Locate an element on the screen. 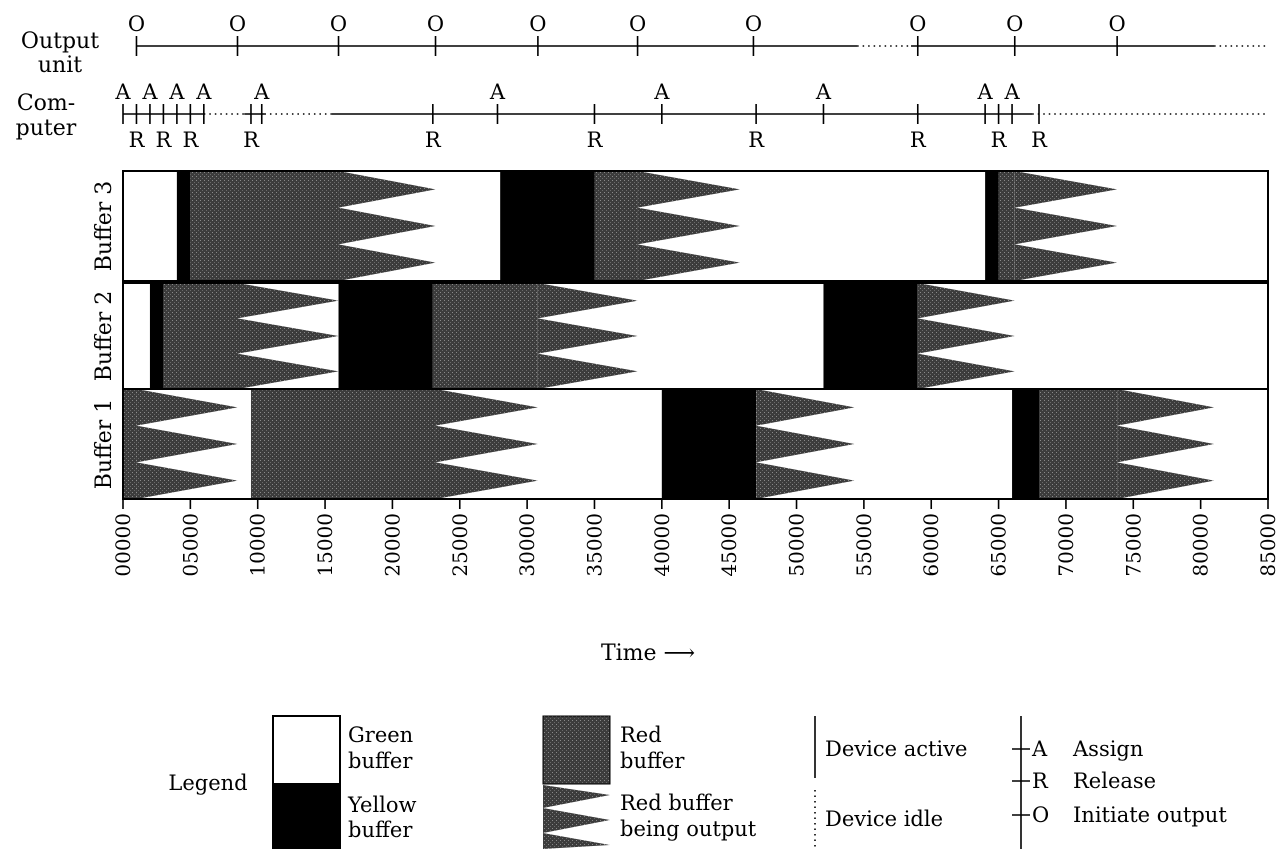  buffer-3-segment-9-yellow is located at coordinates (1025, 444).